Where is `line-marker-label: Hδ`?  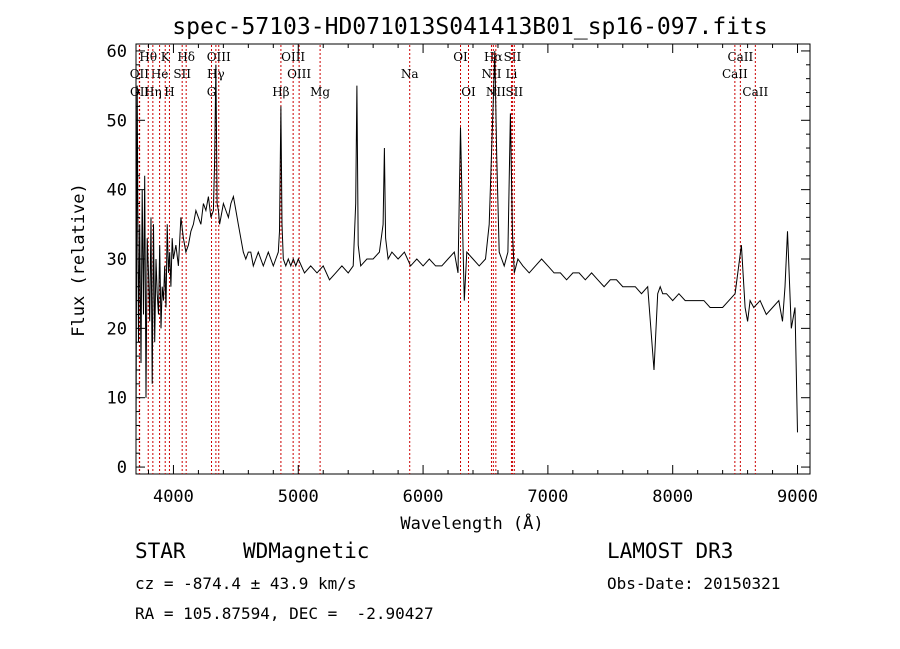 line-marker-label: Hδ is located at coordinates (186, 57).